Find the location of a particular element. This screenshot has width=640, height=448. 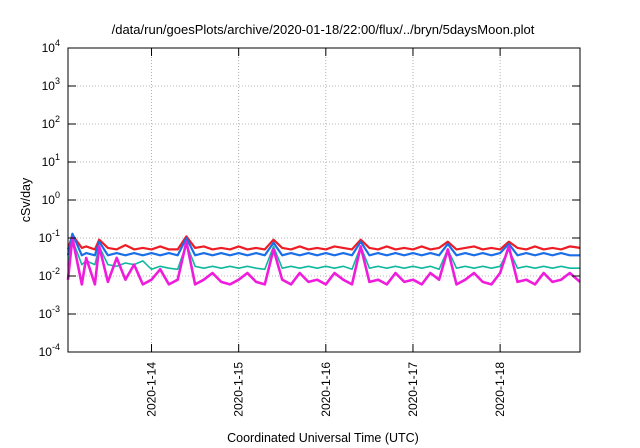

series-group is located at coordinates (323, 259).